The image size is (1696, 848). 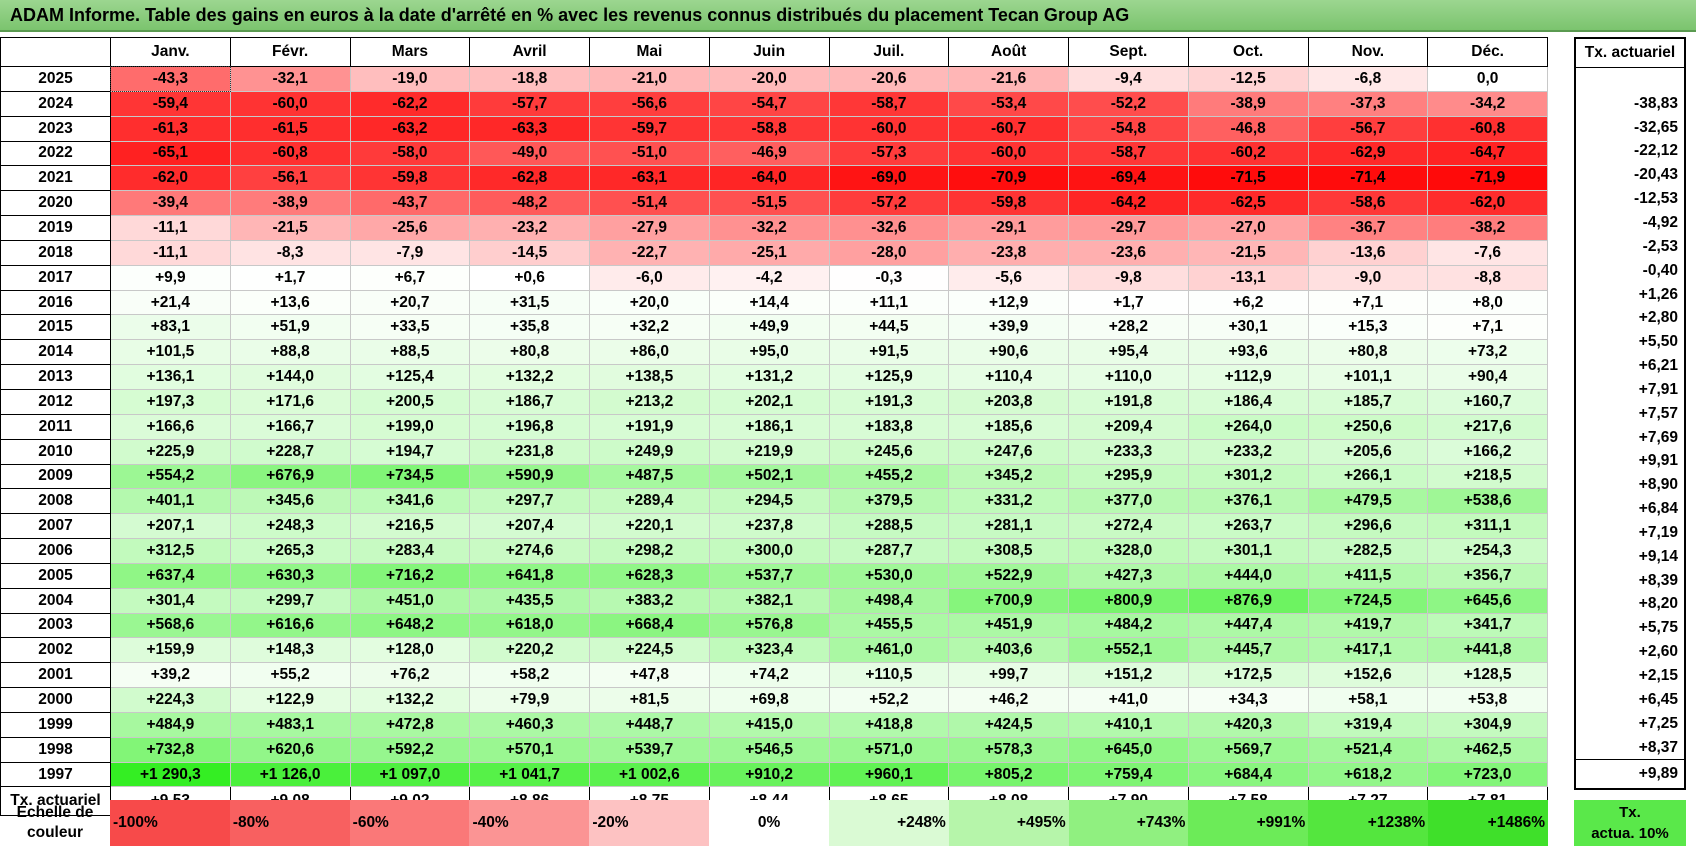 What do you see at coordinates (1248, 252) in the screenshot?
I see `gain-cell: -21,5` at bounding box center [1248, 252].